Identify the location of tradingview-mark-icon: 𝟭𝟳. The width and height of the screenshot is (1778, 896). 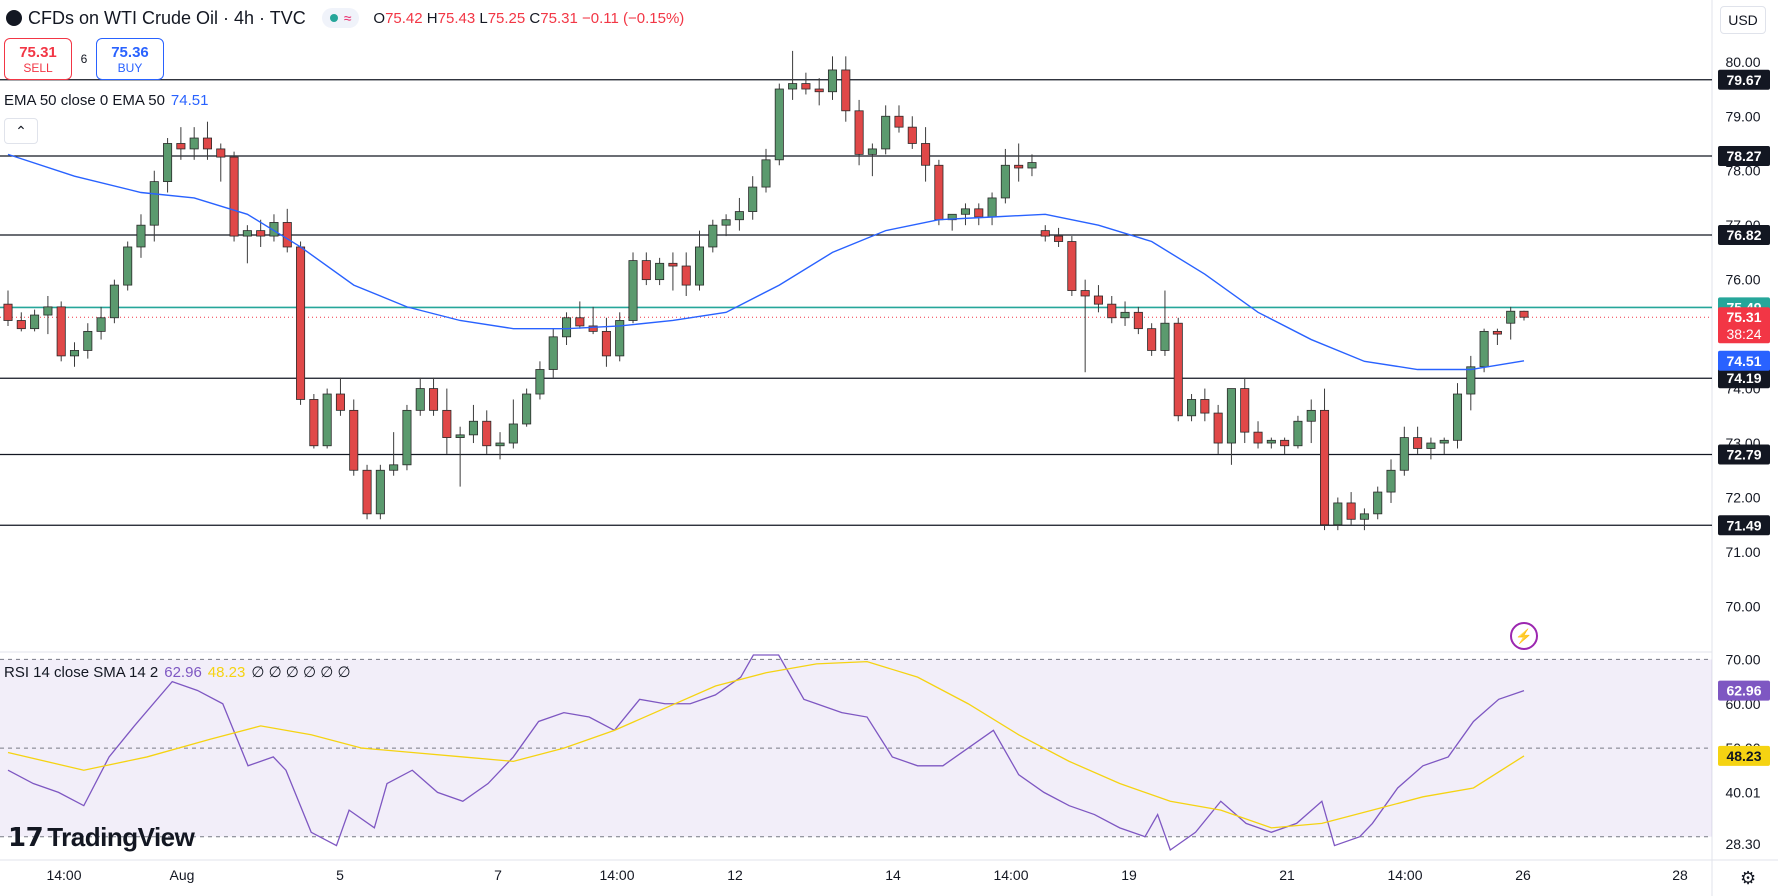
(26, 837).